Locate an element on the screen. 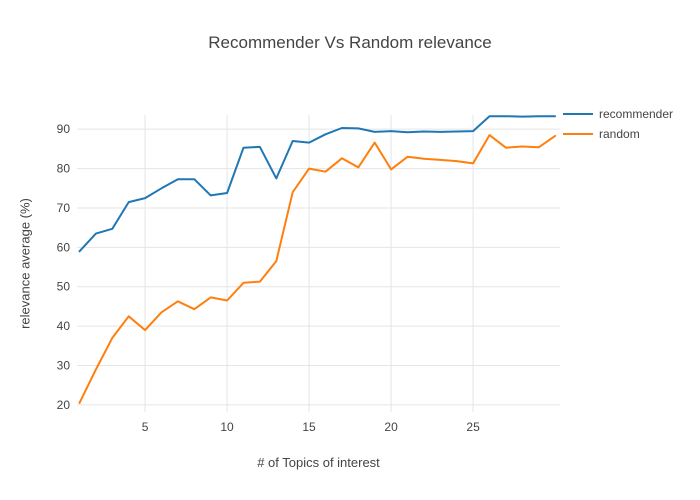  x-tick-label: 25 is located at coordinates (473, 427).